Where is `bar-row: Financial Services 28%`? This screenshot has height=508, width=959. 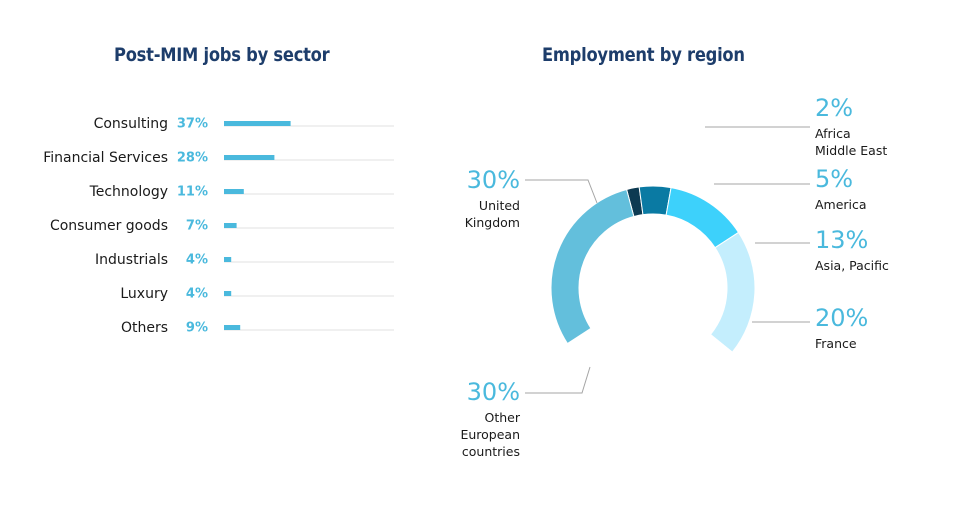 bar-row: Financial Services 28% is located at coordinates (218, 158).